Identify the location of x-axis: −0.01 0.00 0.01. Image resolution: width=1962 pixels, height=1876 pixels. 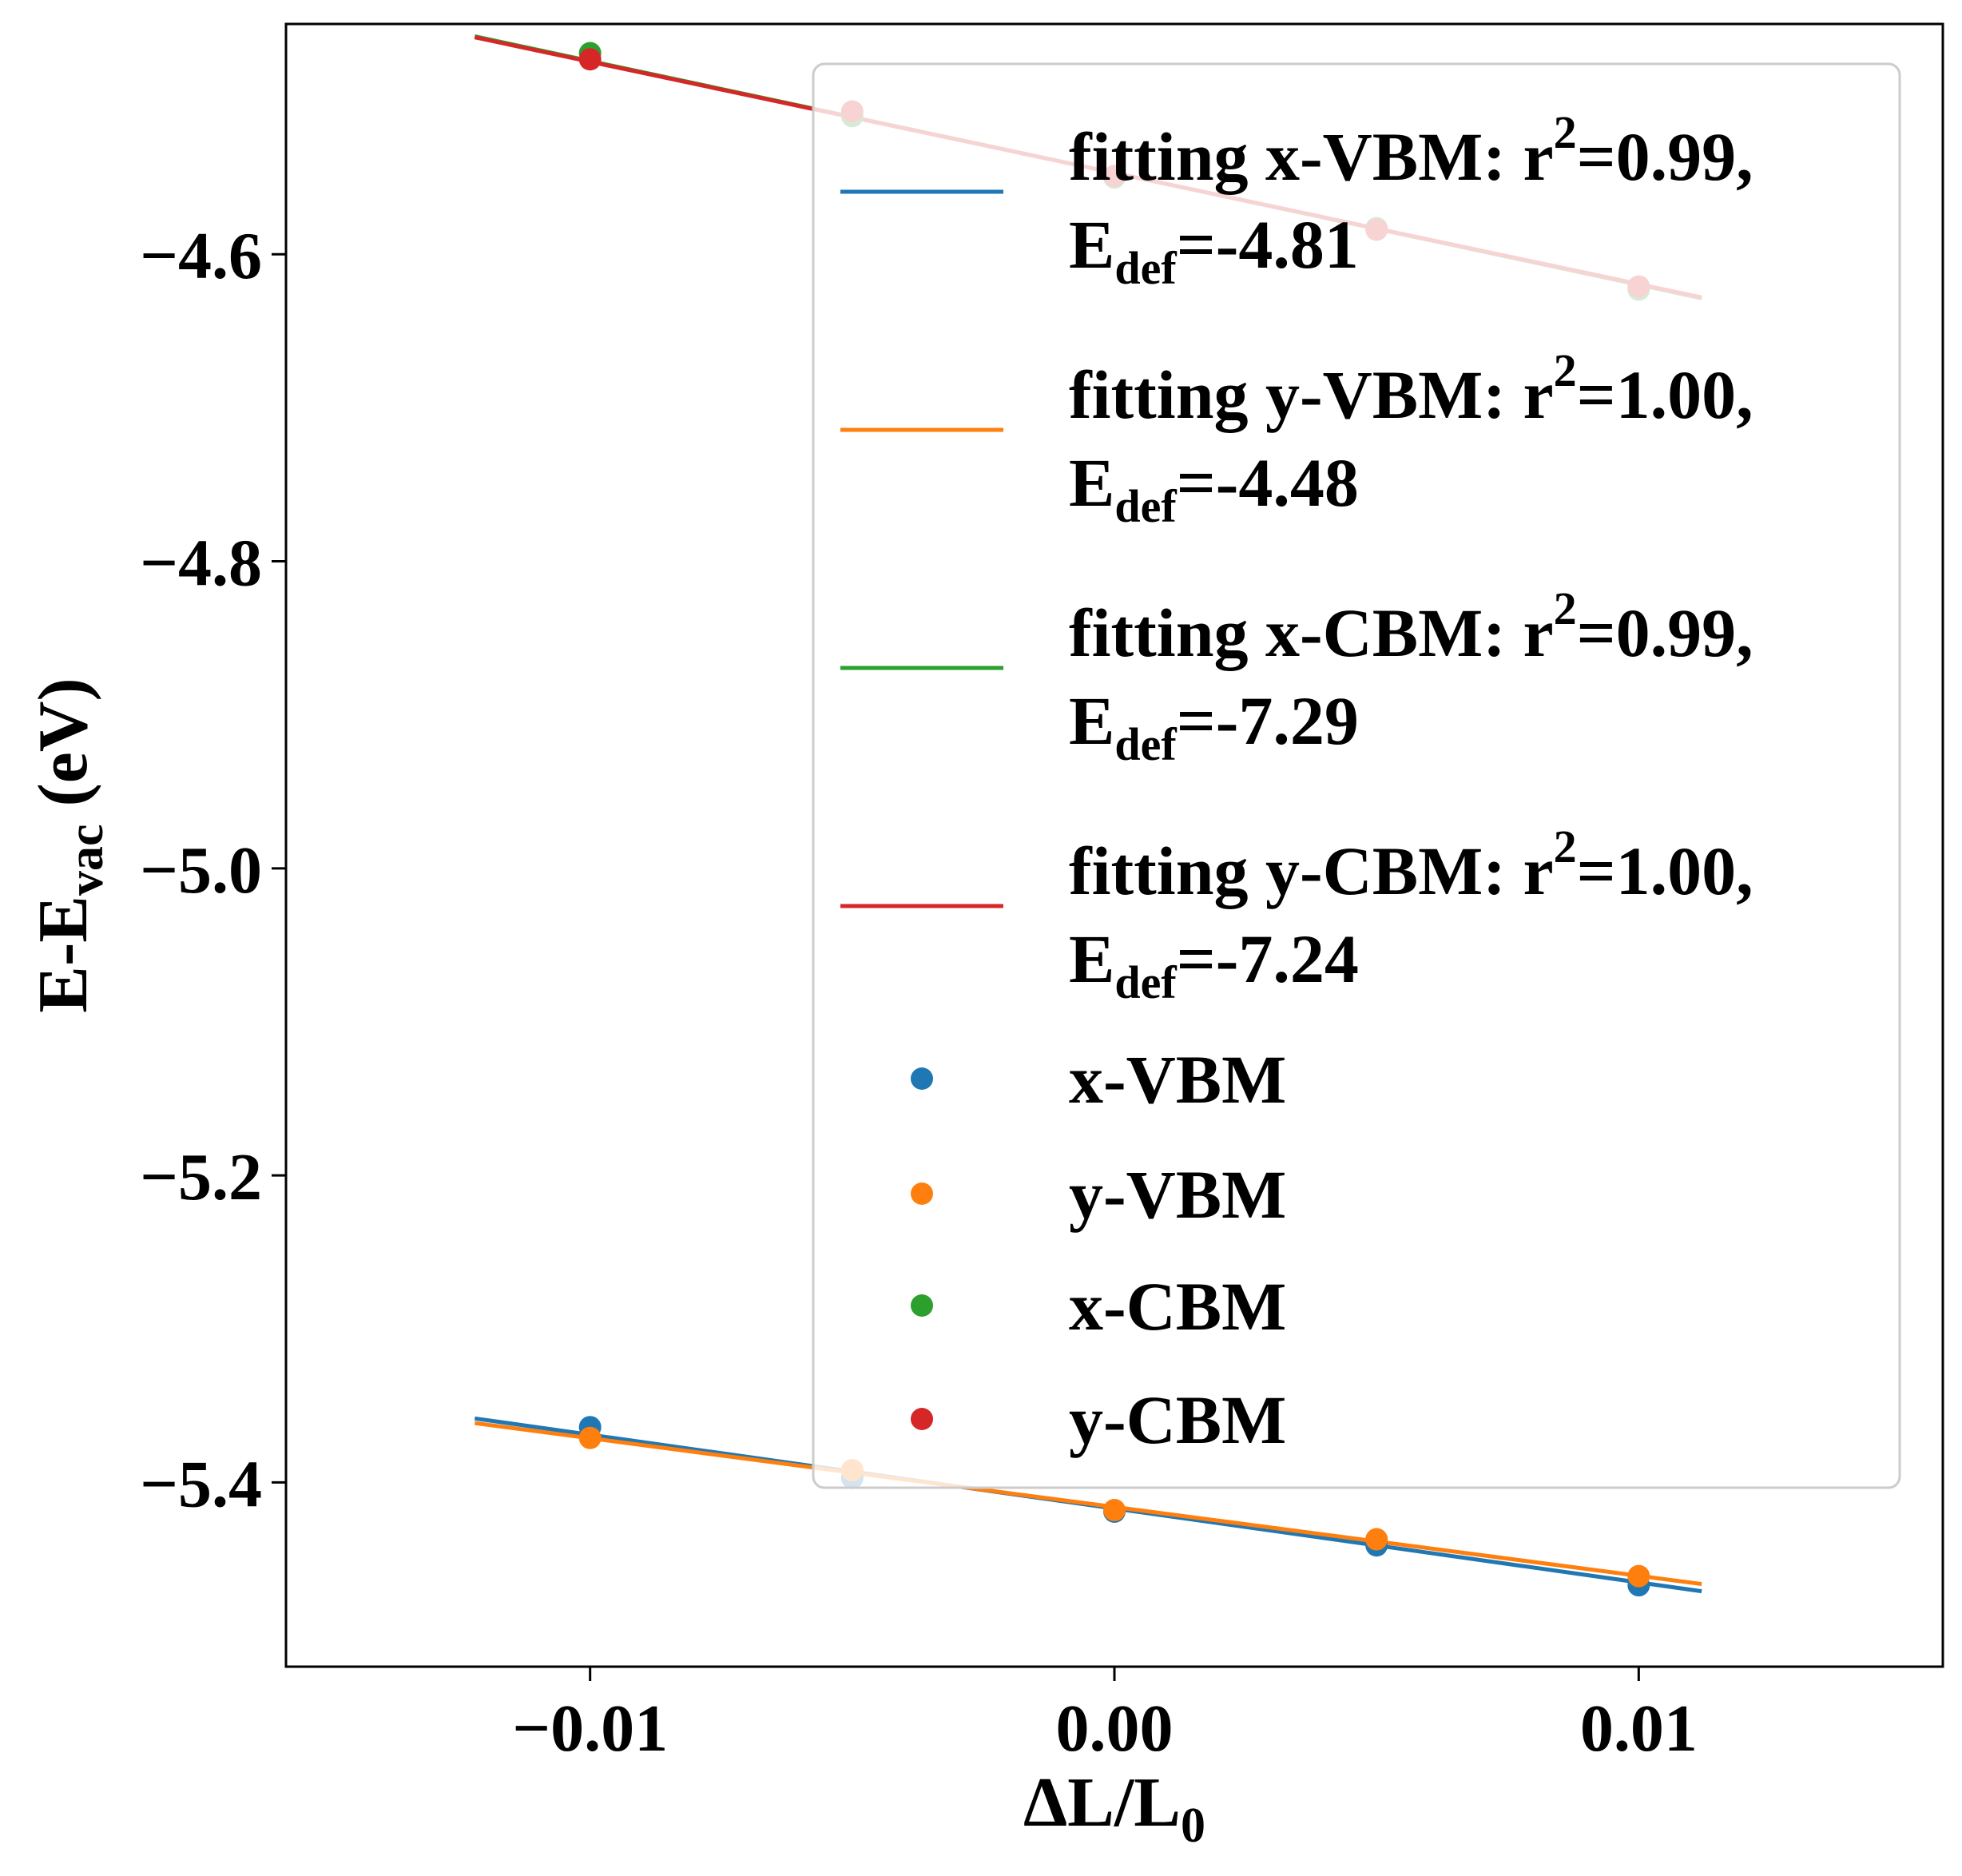
(1105, 1716).